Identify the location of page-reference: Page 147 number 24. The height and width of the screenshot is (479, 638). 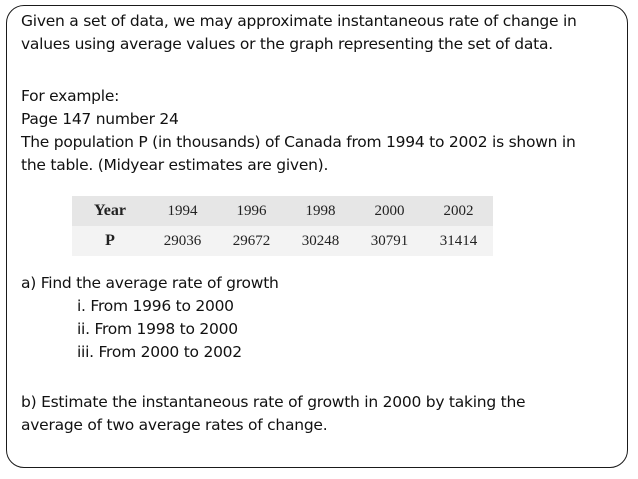
(100, 119).